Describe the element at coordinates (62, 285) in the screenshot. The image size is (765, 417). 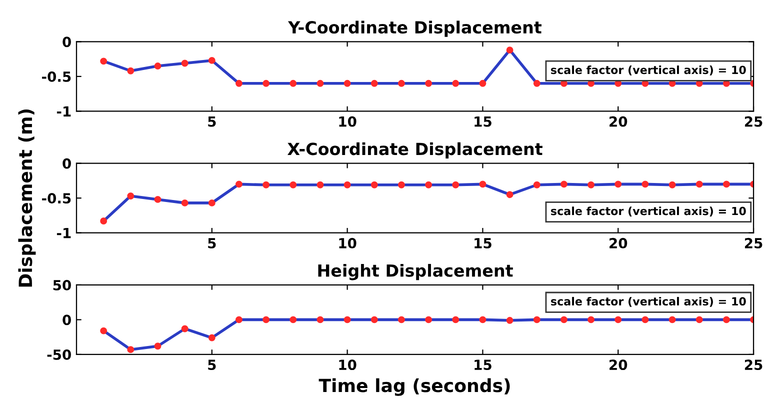
I see `y-tick-label: 50` at that location.